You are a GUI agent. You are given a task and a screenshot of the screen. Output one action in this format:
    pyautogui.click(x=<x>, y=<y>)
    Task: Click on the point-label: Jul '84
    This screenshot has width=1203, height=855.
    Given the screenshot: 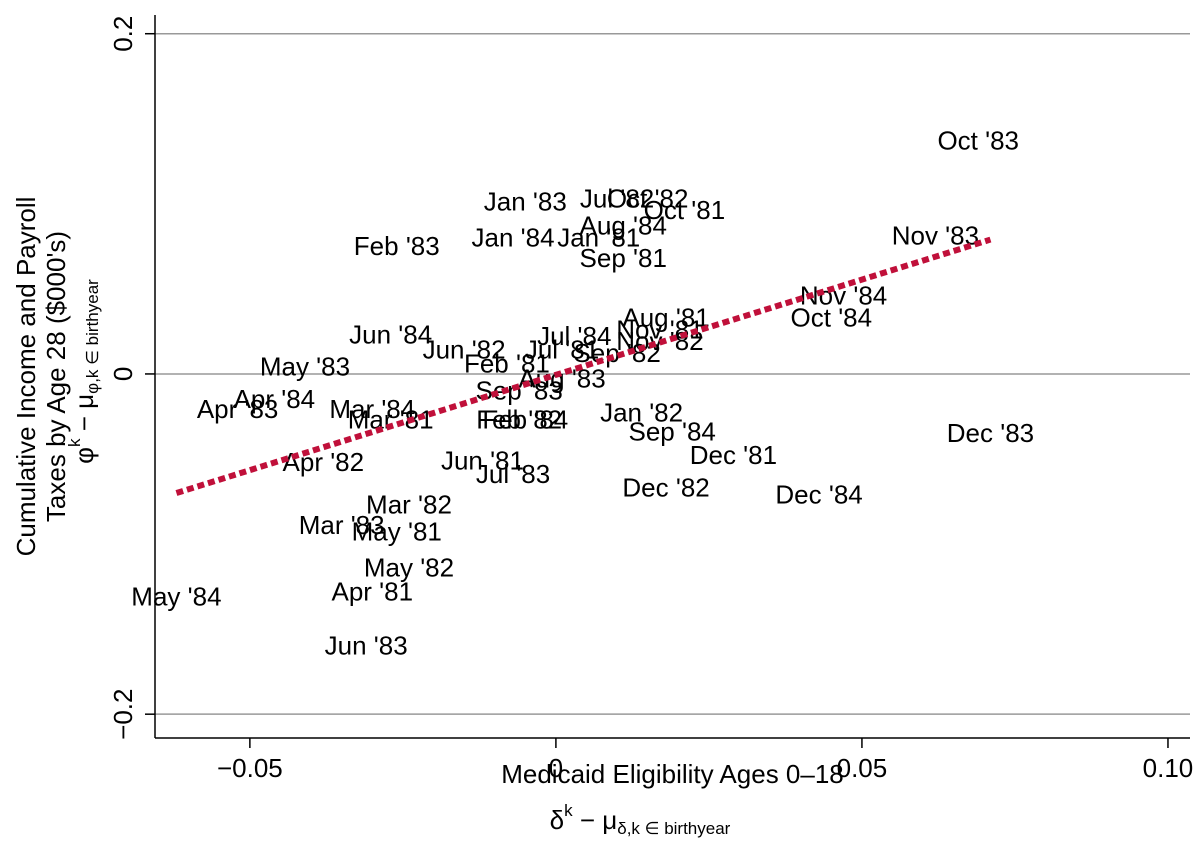 What is the action you would take?
    pyautogui.click(x=574, y=336)
    